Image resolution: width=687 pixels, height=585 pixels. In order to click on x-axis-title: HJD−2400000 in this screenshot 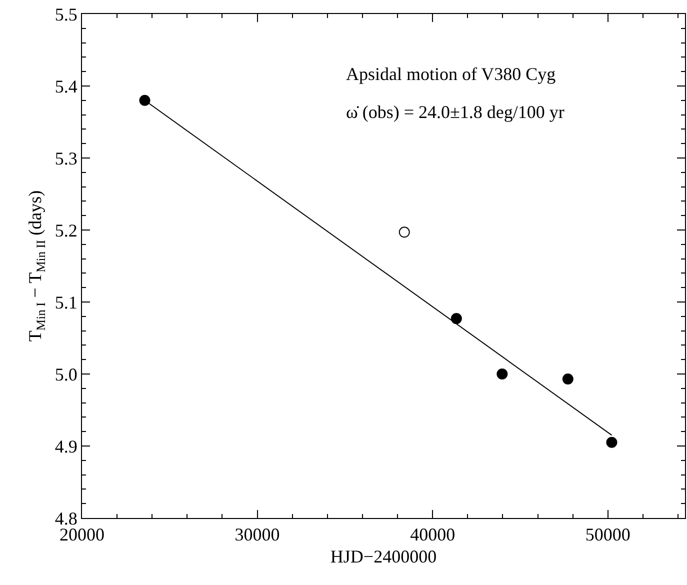, I will do `click(383, 556)`.